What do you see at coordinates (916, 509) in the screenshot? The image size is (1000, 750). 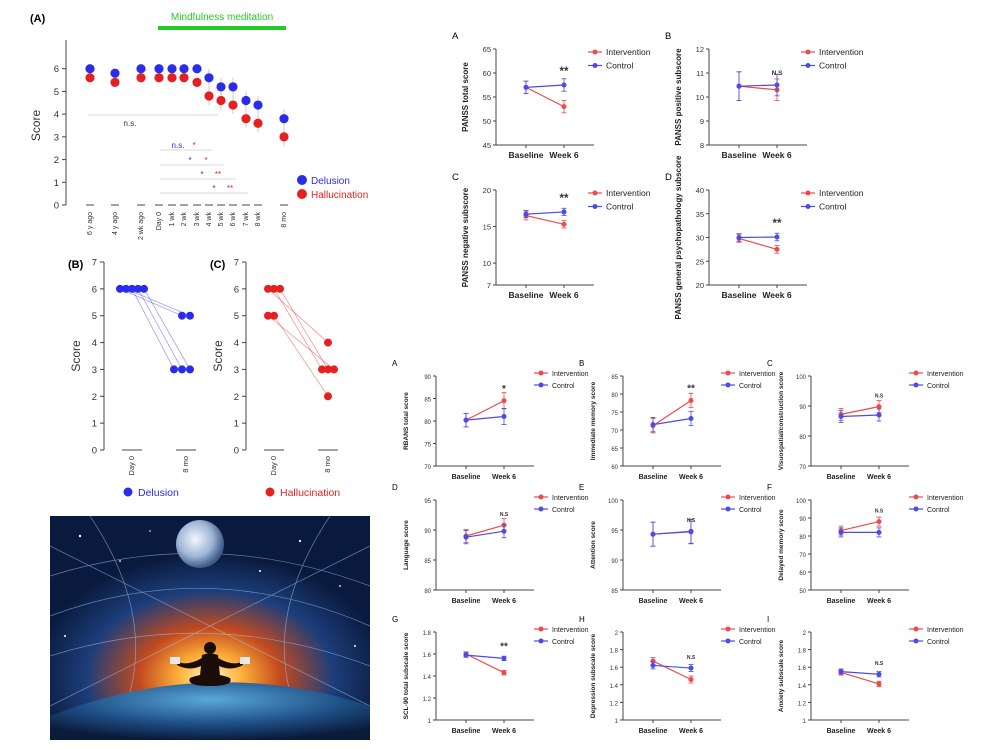 I see `legend-marker-control` at bounding box center [916, 509].